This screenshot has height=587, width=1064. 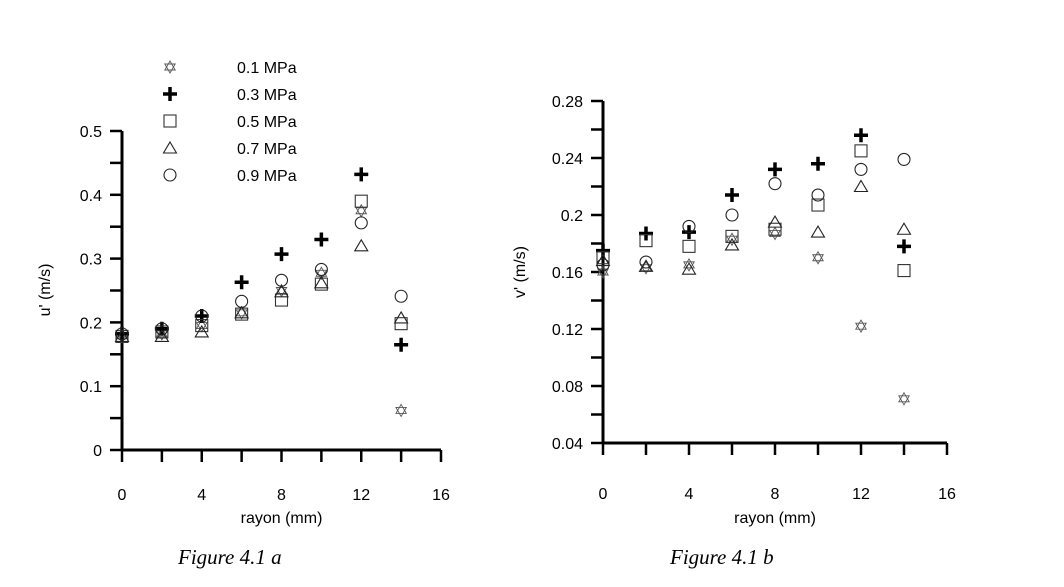 What do you see at coordinates (91, 387) in the screenshot?
I see `y-tick-label: 0.1` at bounding box center [91, 387].